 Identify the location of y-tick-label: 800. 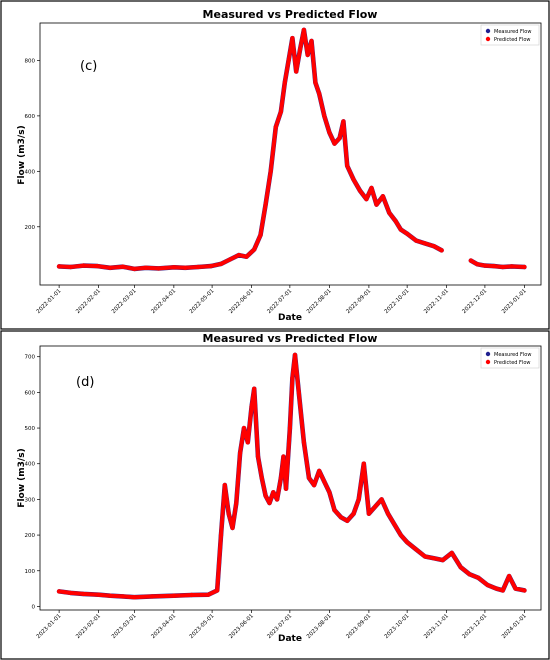
(30, 61).